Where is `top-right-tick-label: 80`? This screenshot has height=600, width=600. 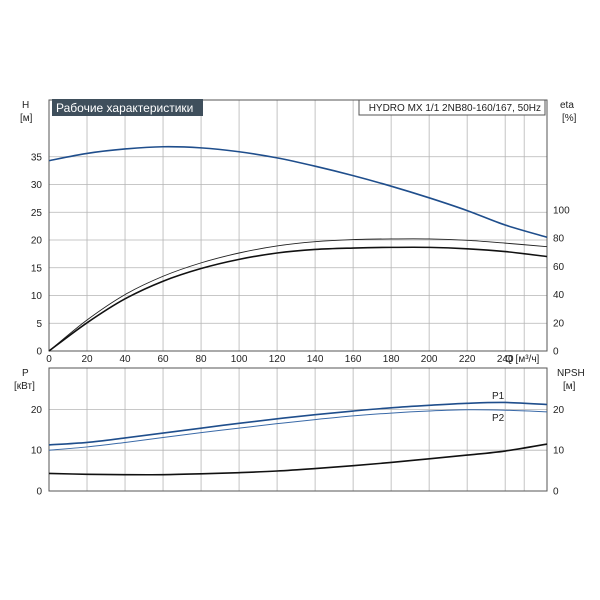
top-right-tick-label: 80 is located at coordinates (559, 239).